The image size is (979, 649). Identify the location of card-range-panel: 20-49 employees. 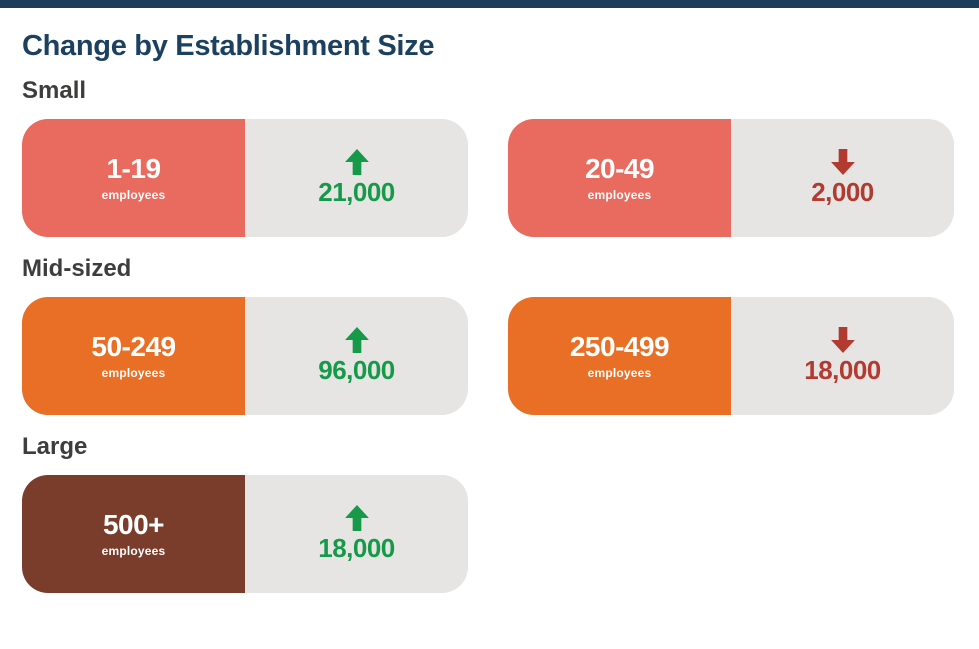
(619, 178).